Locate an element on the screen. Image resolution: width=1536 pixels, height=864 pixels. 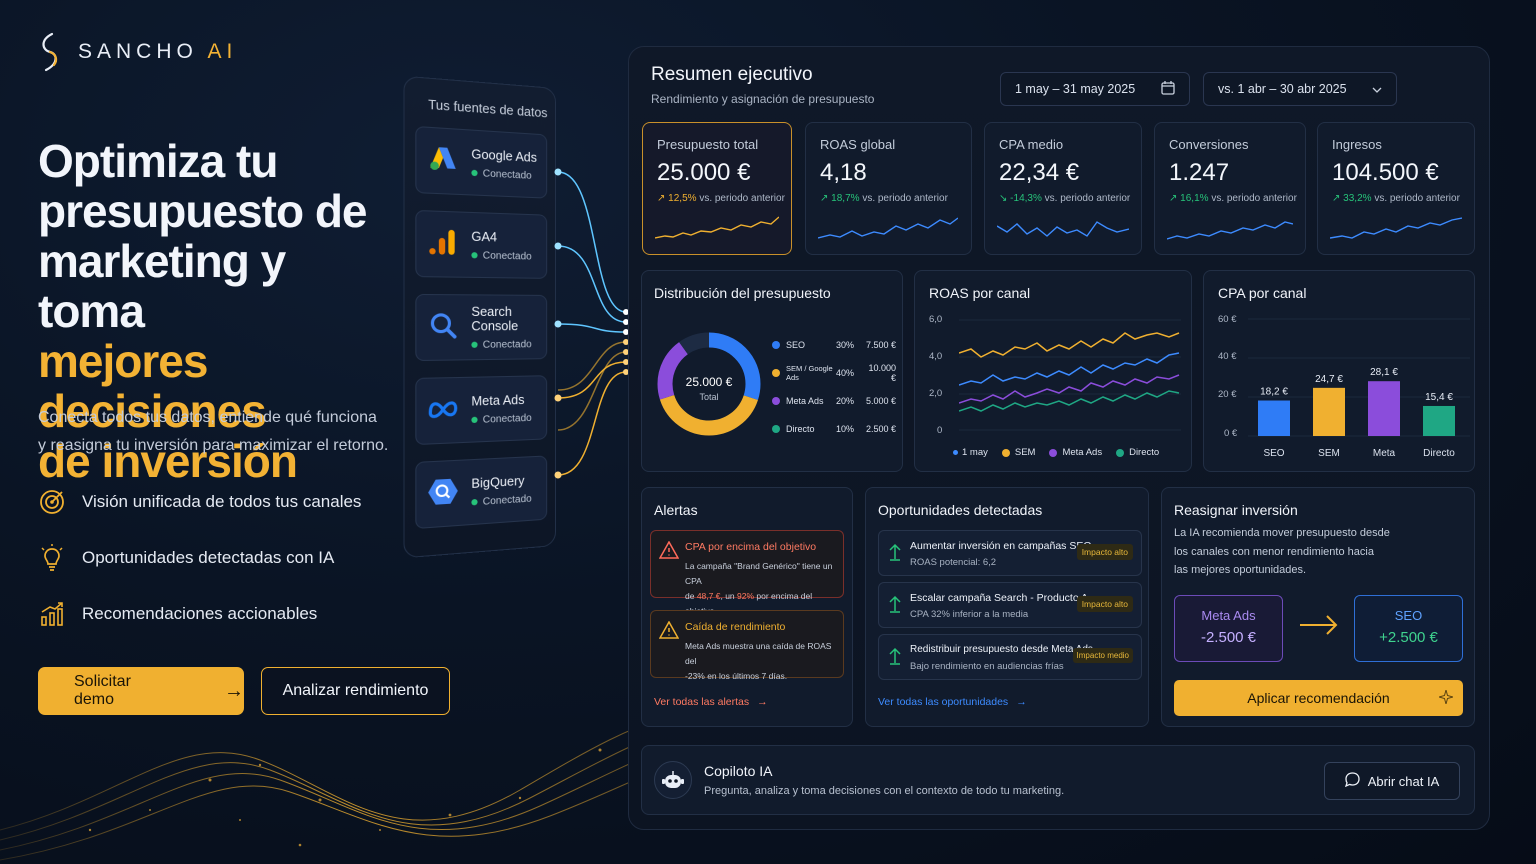
kpi-label: Presupuesto total is located at coordinates (707, 144).